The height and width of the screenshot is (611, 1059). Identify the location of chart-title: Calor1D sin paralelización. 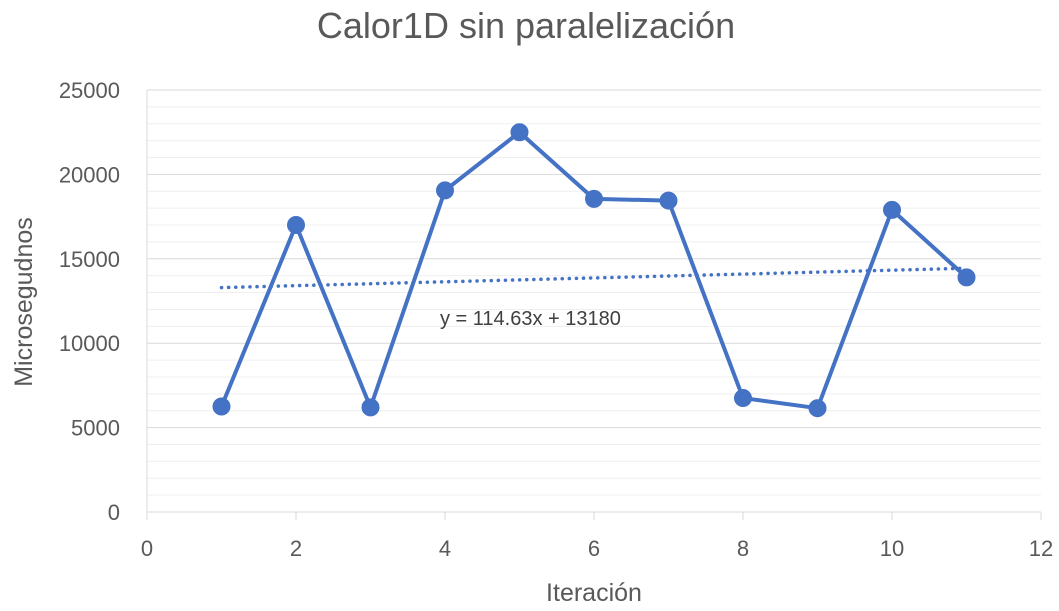
(526, 25).